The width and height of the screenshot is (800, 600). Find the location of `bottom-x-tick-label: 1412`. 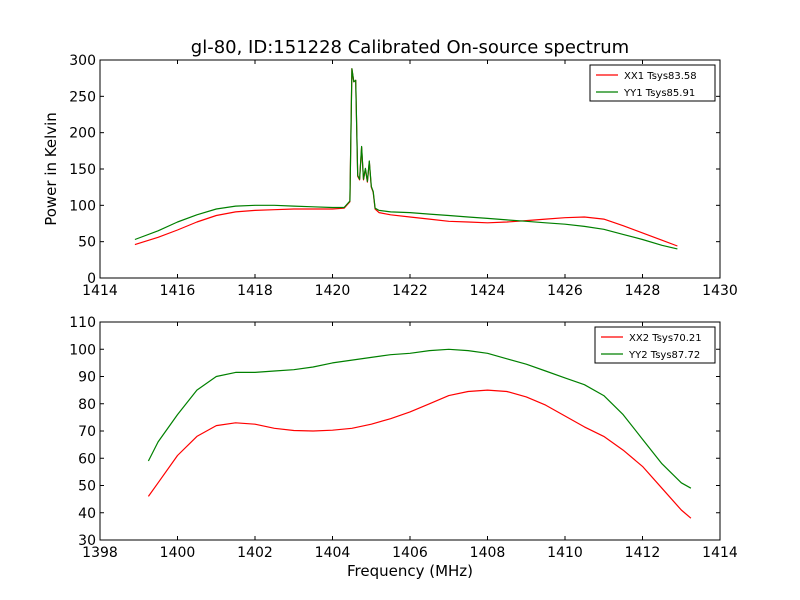

bottom-x-tick-label: 1412 is located at coordinates (643, 553).